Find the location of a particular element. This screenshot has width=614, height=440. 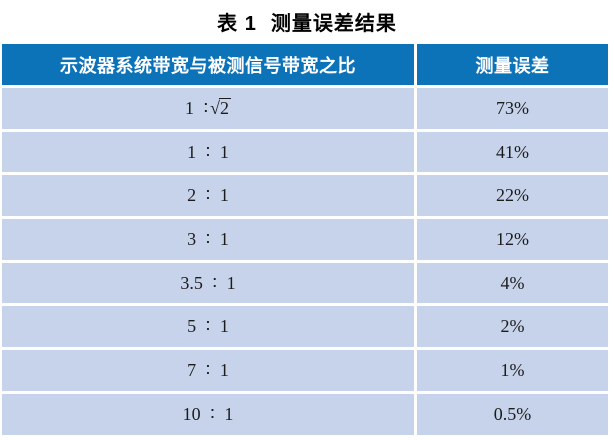

sqrt-radical: √2 is located at coordinates (221, 107).